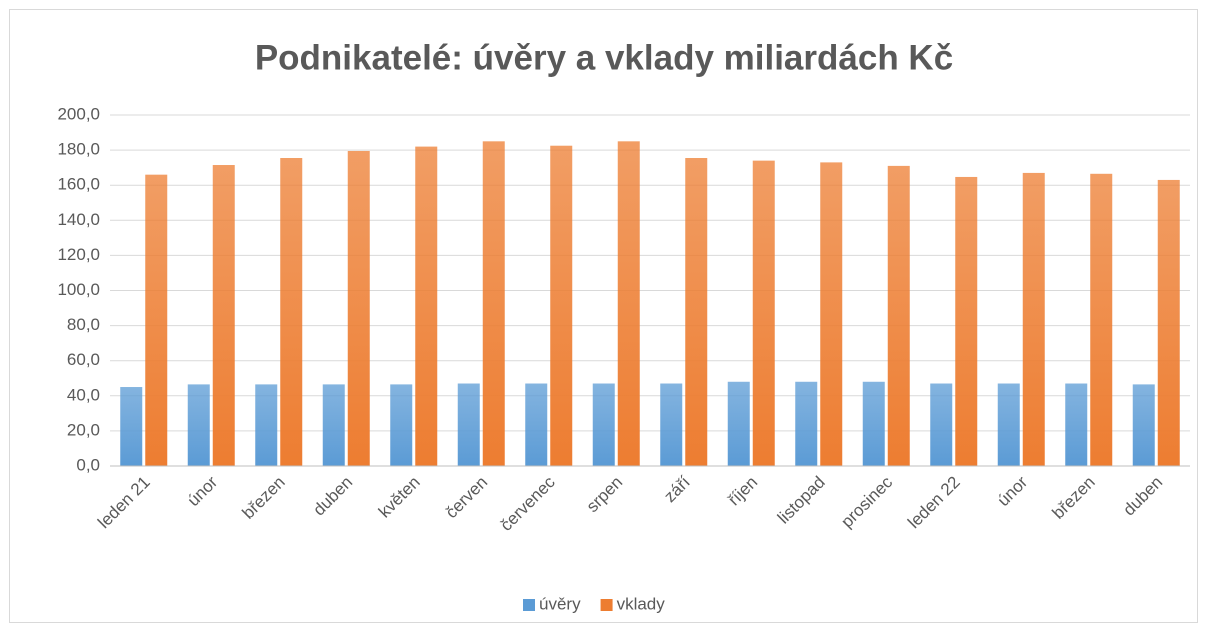  What do you see at coordinates (78, 289) in the screenshot?
I see `y-tick-label: 100,0` at bounding box center [78, 289].